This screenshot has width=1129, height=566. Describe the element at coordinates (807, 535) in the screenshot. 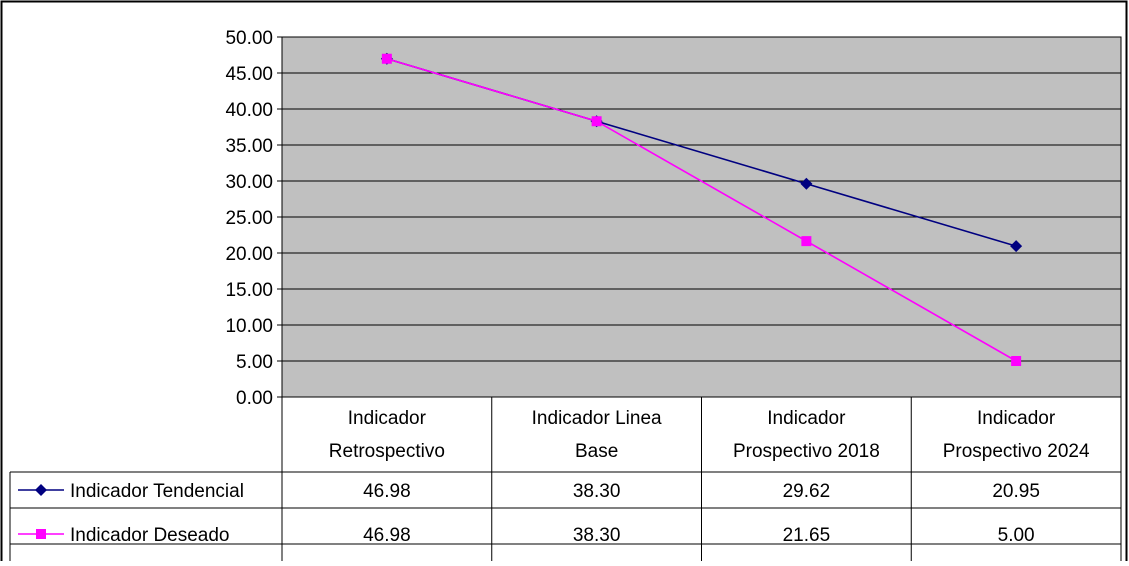

I see `data-label: 21.65` at that location.